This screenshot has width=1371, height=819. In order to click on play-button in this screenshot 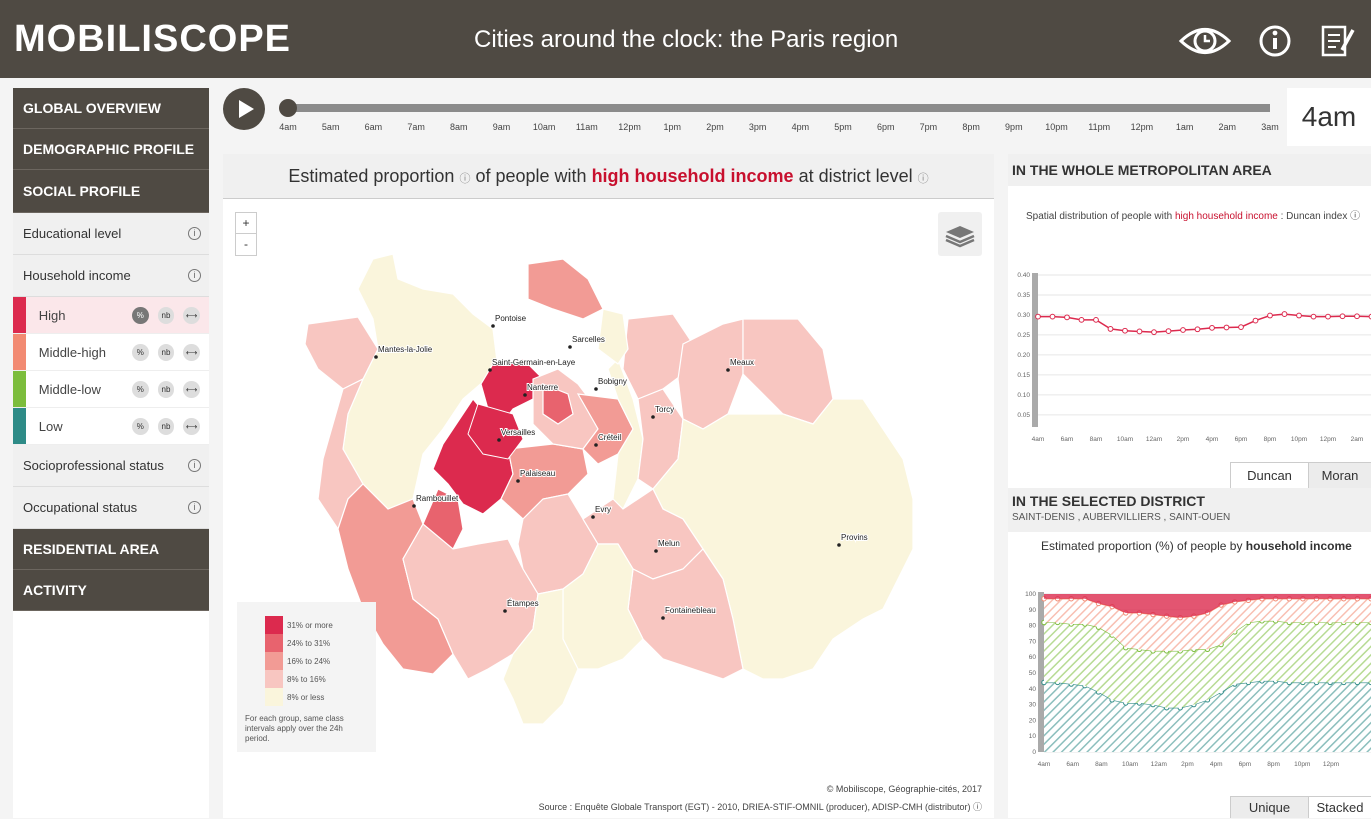, I will do `click(244, 109)`.